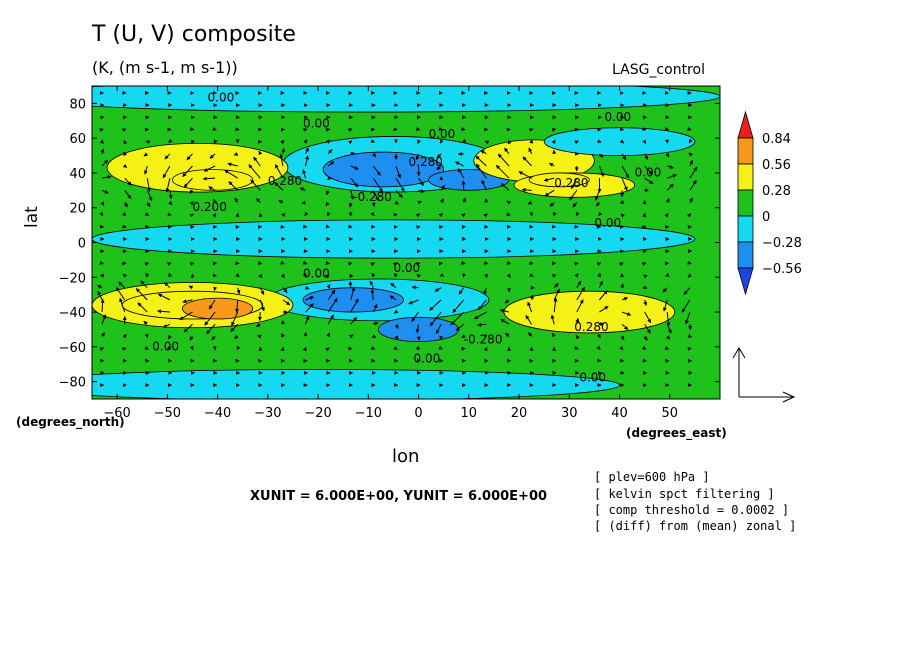  Describe the element at coordinates (317, 413) in the screenshot. I see `x-tick-label: −20` at that location.